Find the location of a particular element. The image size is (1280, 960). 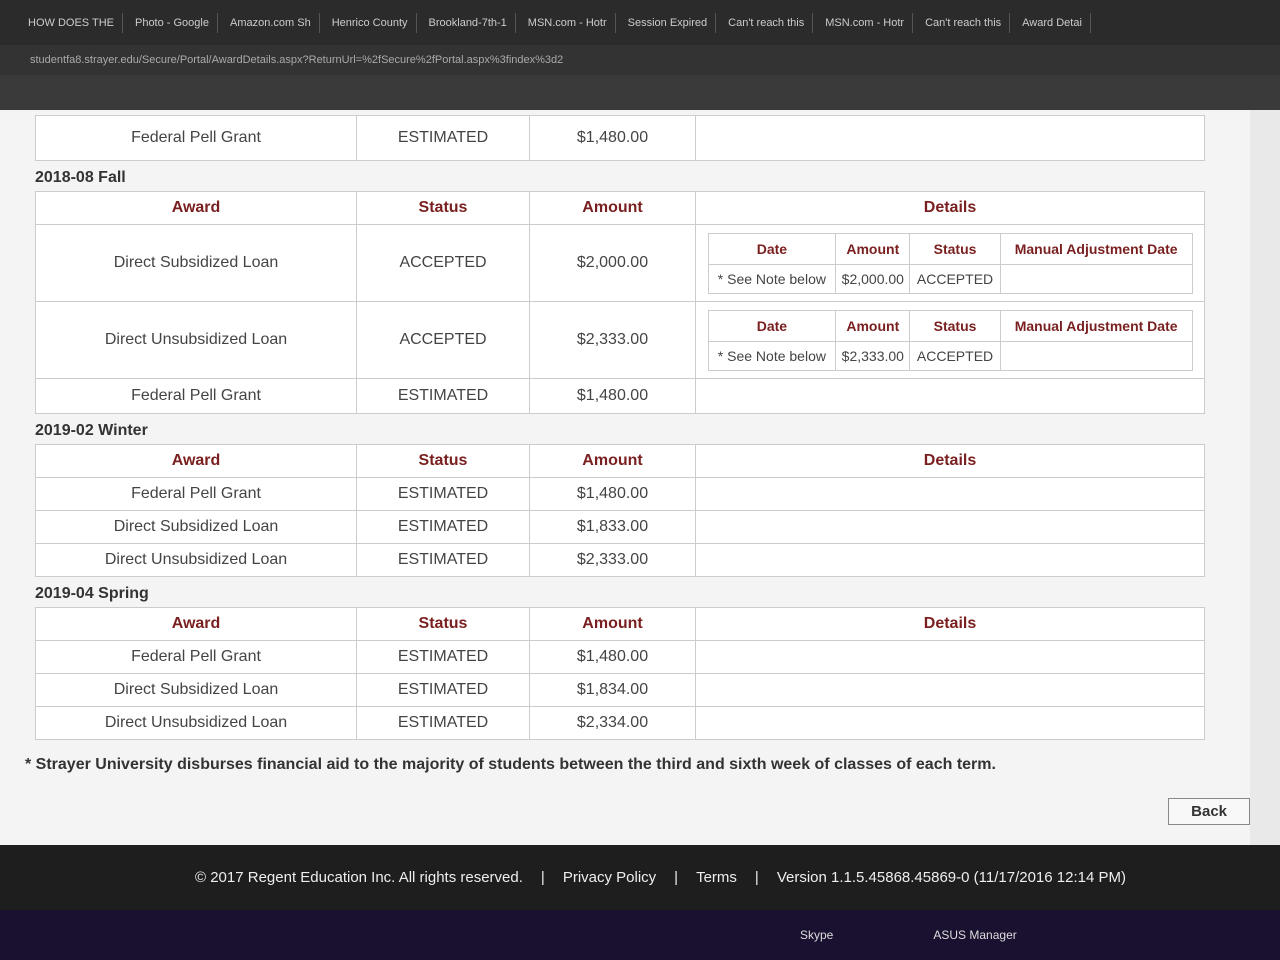

row: Direct Subsidized Loan ESTIMATED $1,833.00 is located at coordinates (620, 527).